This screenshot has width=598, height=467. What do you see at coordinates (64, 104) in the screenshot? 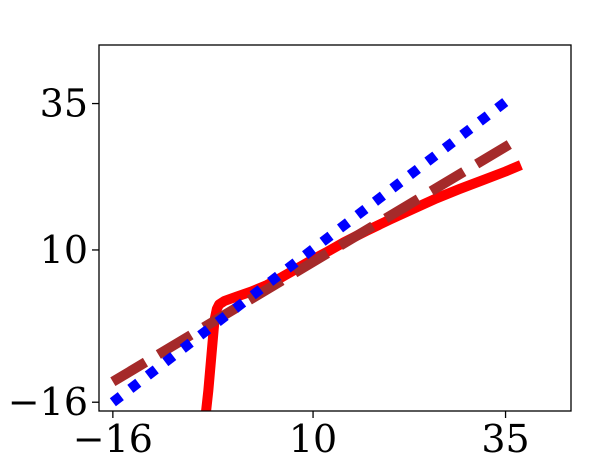
I see `y-tick-label: 35` at bounding box center [64, 104].